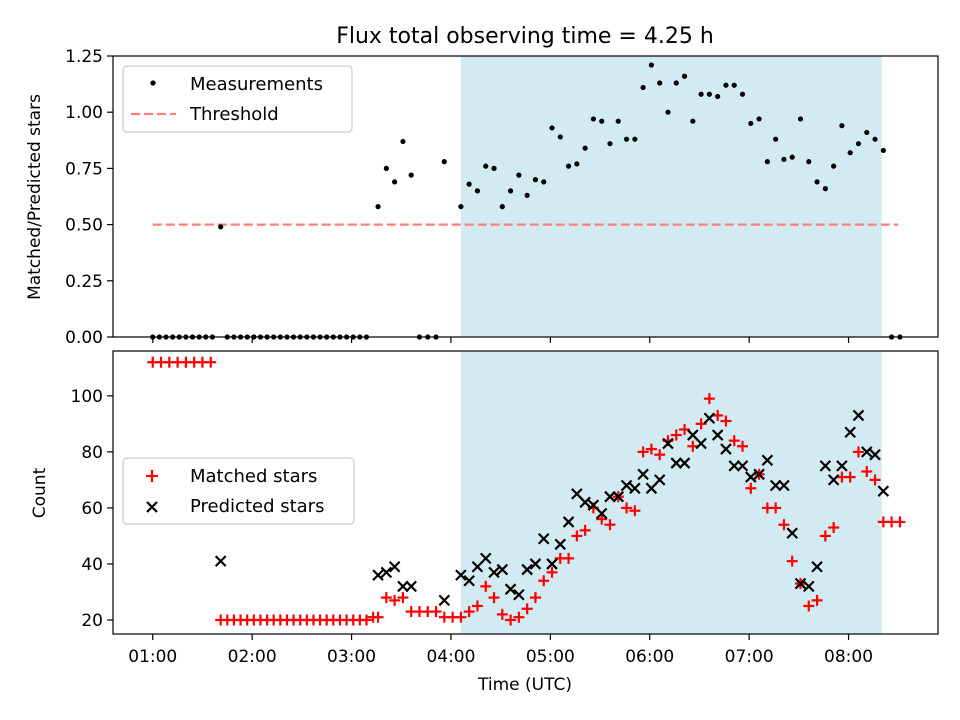  Describe the element at coordinates (92, 565) in the screenshot. I see `count-y-tick-label: 40` at that location.